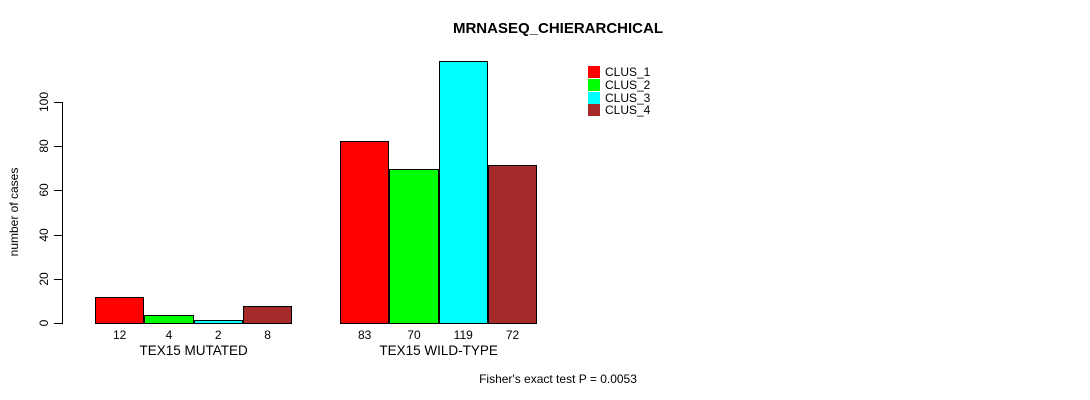  Describe the element at coordinates (628, 110) in the screenshot. I see `legend-label: CLUS_4` at that location.